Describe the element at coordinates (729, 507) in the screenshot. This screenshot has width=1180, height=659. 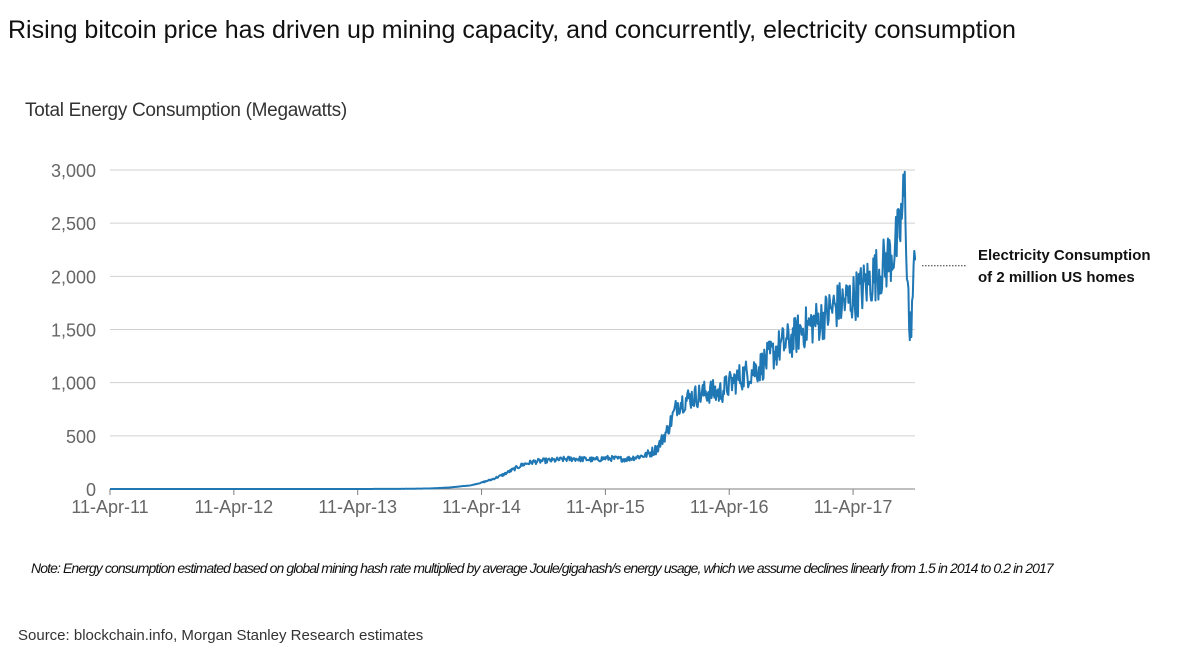
I see `x-tick-label: 11-Apr-16` at that location.